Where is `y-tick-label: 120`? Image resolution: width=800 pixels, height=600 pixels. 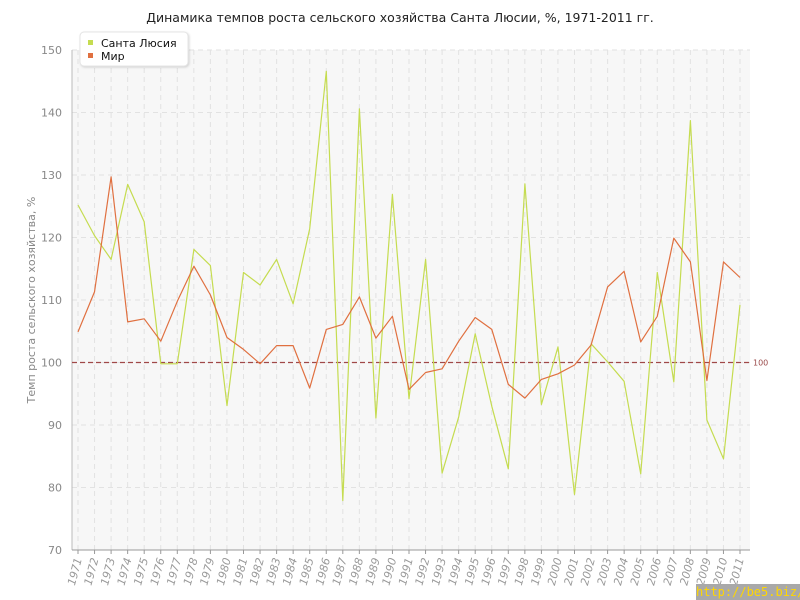
y-tick-label: 120 is located at coordinates (51, 238).